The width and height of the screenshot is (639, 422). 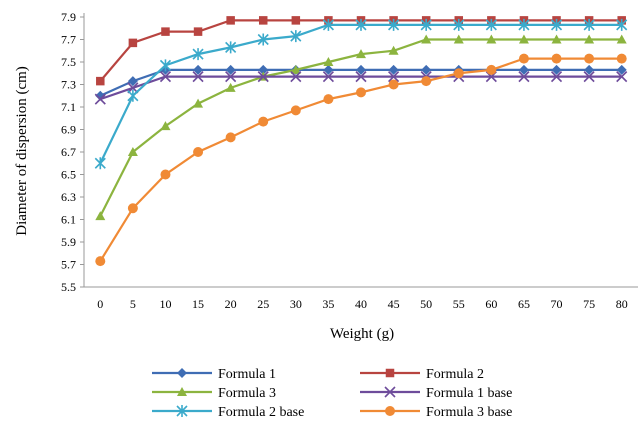 I want to click on x-tick-label: 80, so click(x=622, y=304).